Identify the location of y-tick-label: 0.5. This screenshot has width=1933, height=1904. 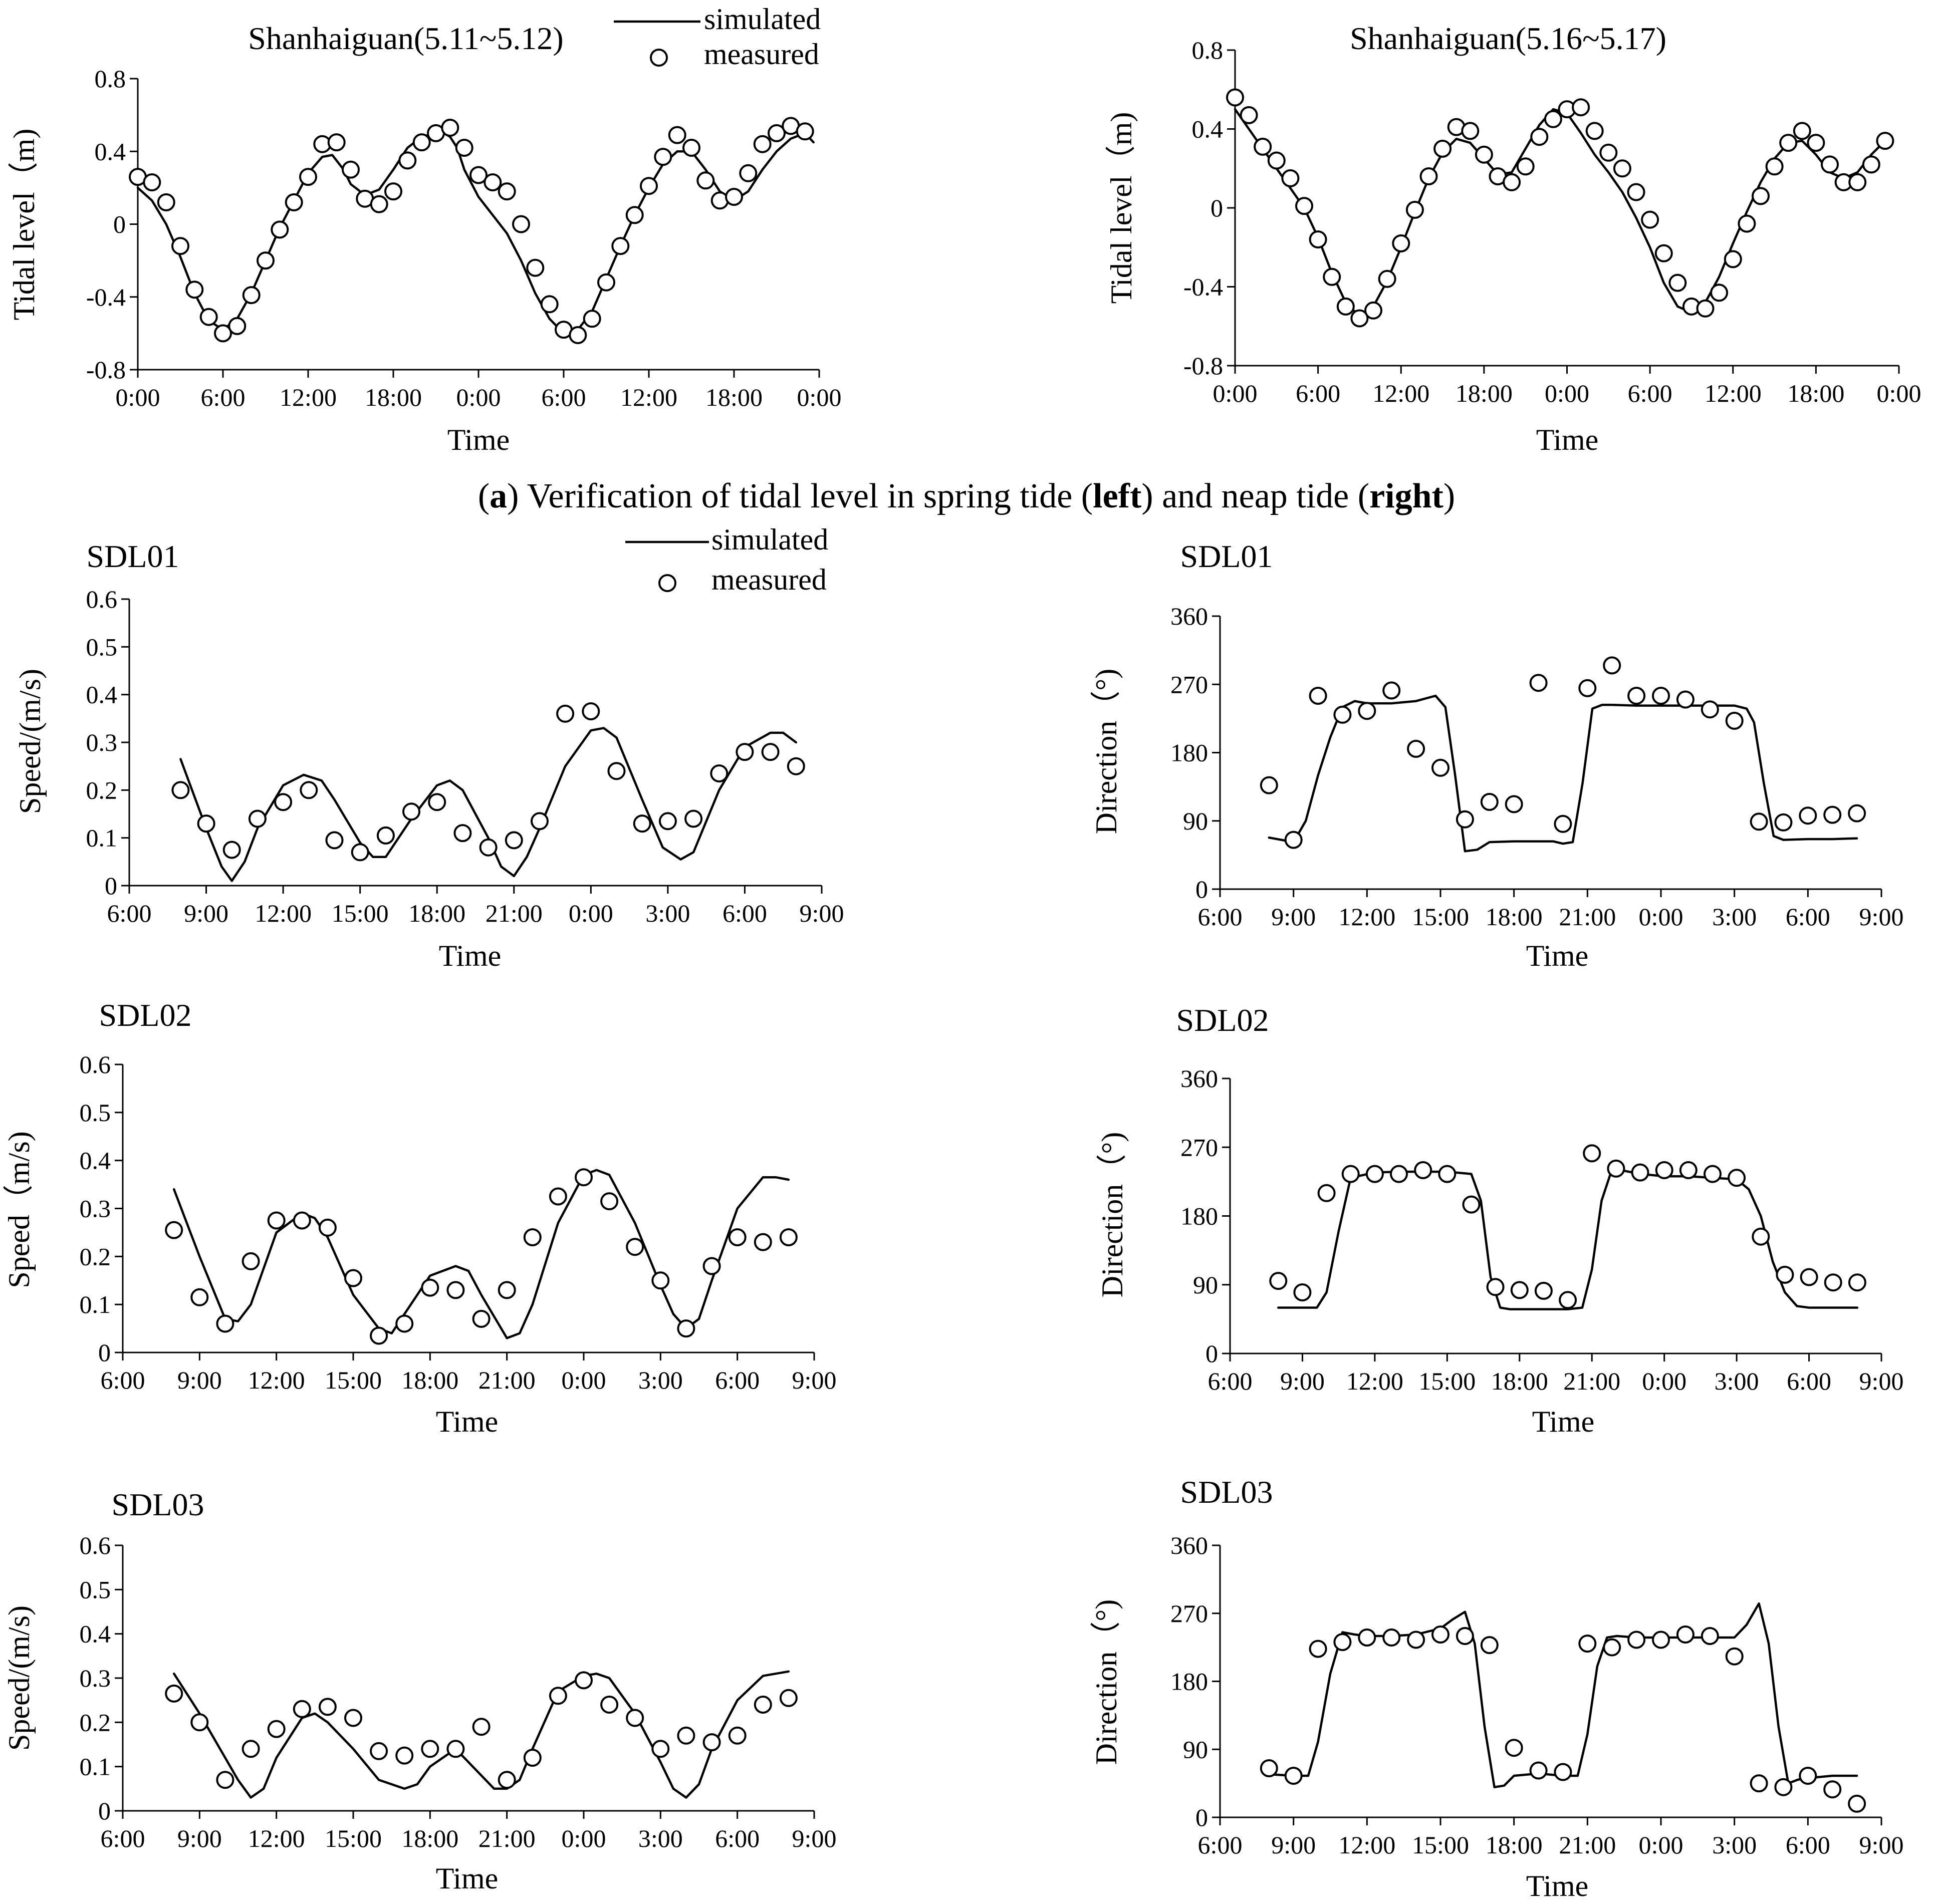
(102, 647).